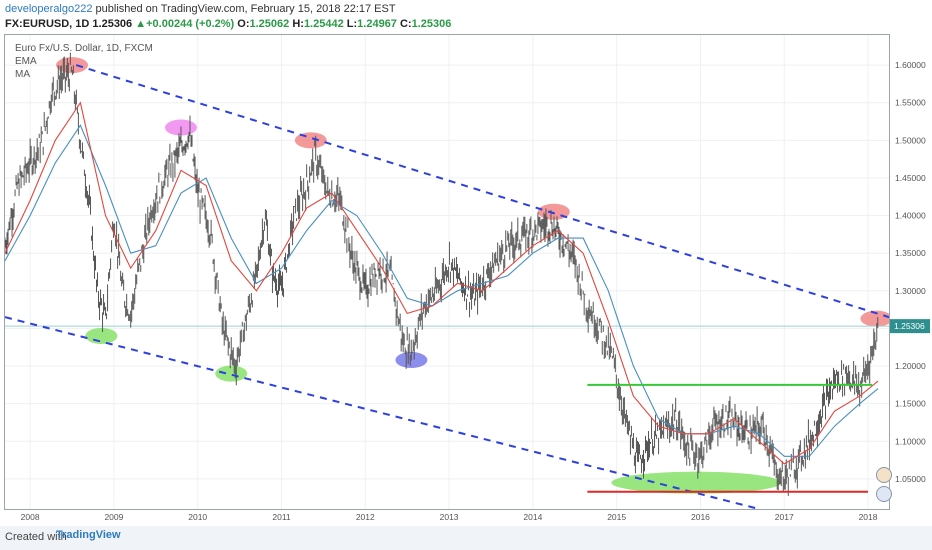 The height and width of the screenshot is (550, 932). Describe the element at coordinates (910, 479) in the screenshot. I see `y-tick-label: 1.05000` at that location.